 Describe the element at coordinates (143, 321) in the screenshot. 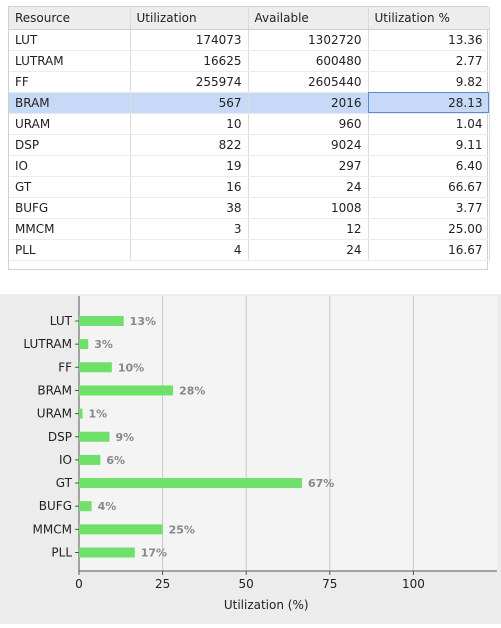

I see `bar-value-label: 13%` at that location.